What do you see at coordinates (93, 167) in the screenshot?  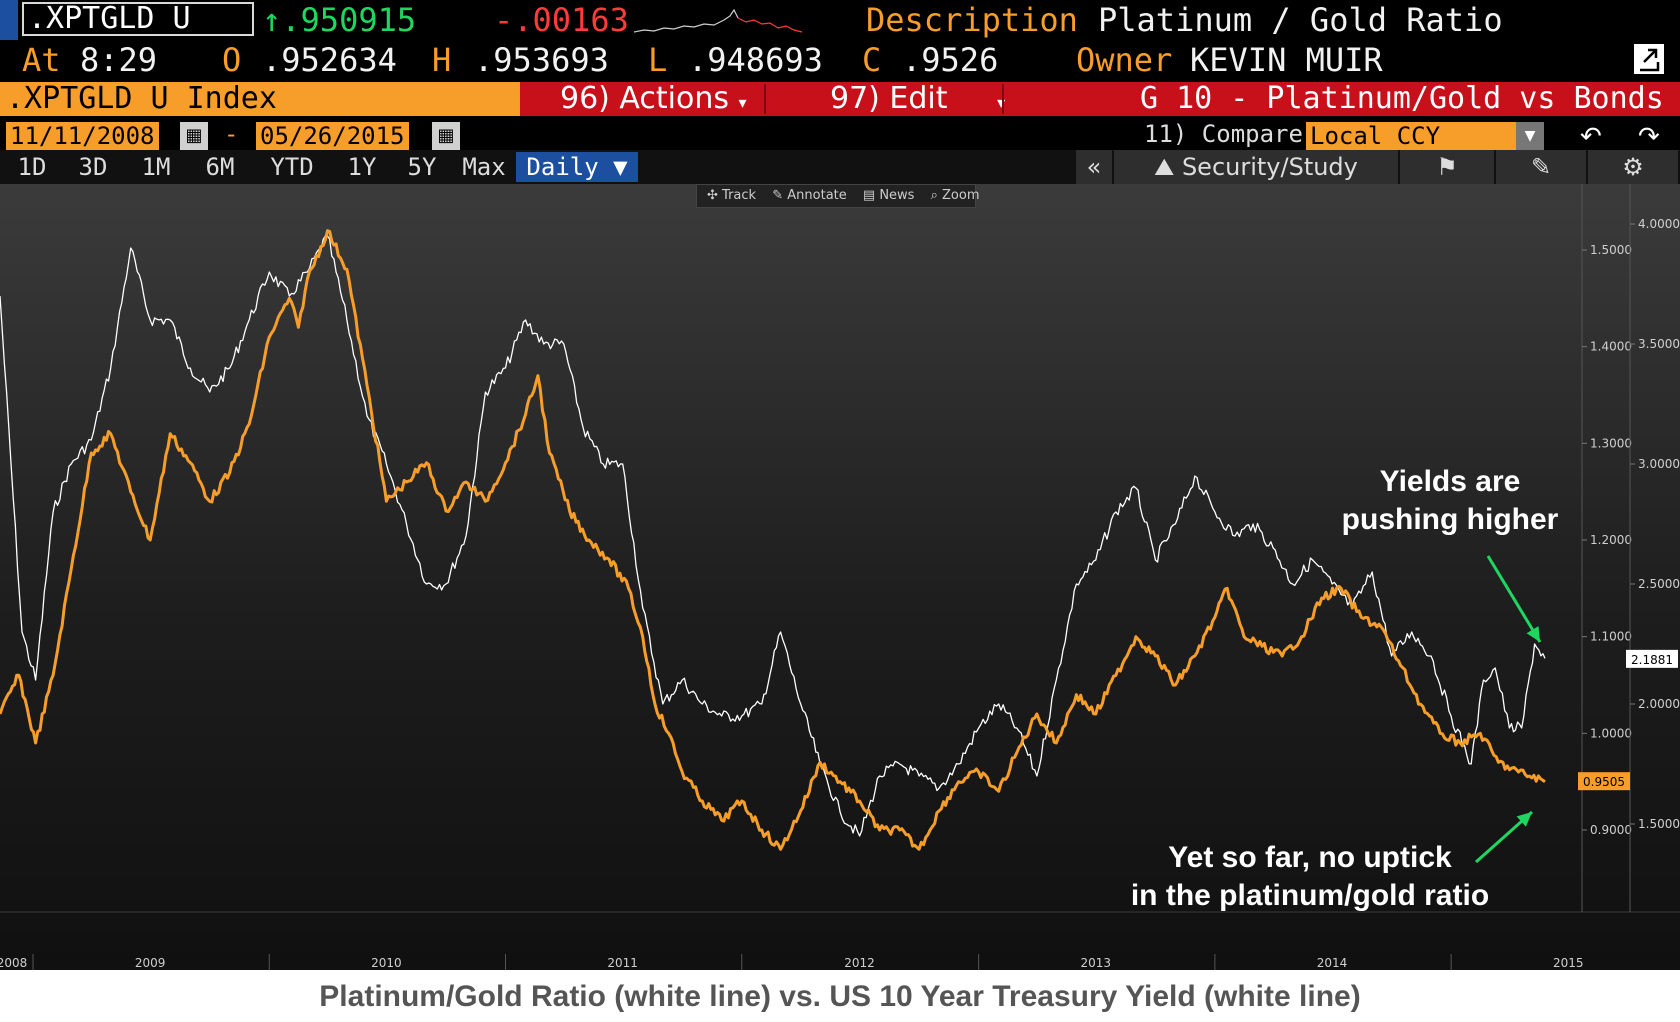 I see `period-3d: 3D` at bounding box center [93, 167].